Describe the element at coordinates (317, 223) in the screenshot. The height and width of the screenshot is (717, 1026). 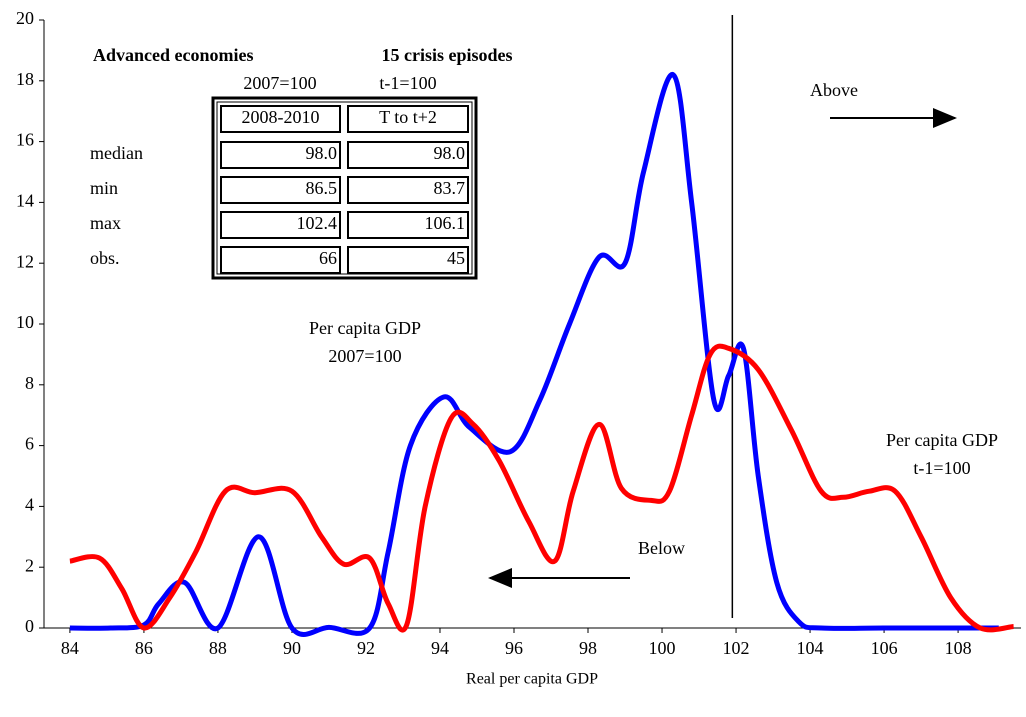
I see `table-value: 102.4` at that location.